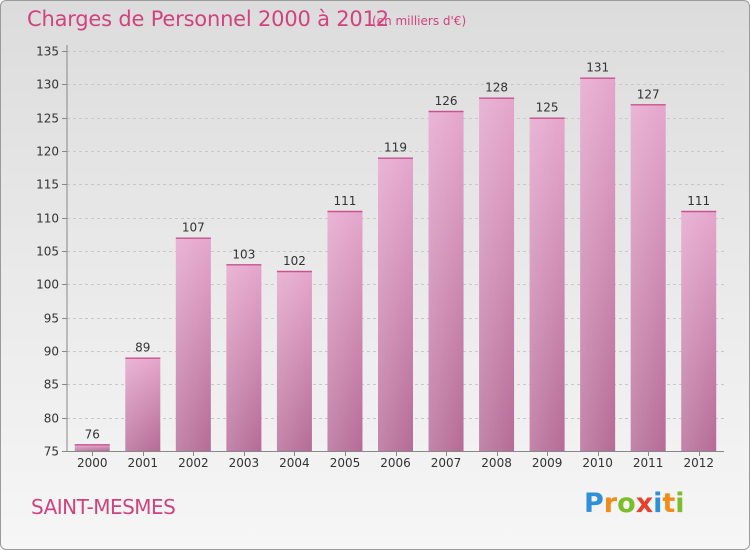  What do you see at coordinates (496, 88) in the screenshot?
I see `data-label-2008: 128` at bounding box center [496, 88].